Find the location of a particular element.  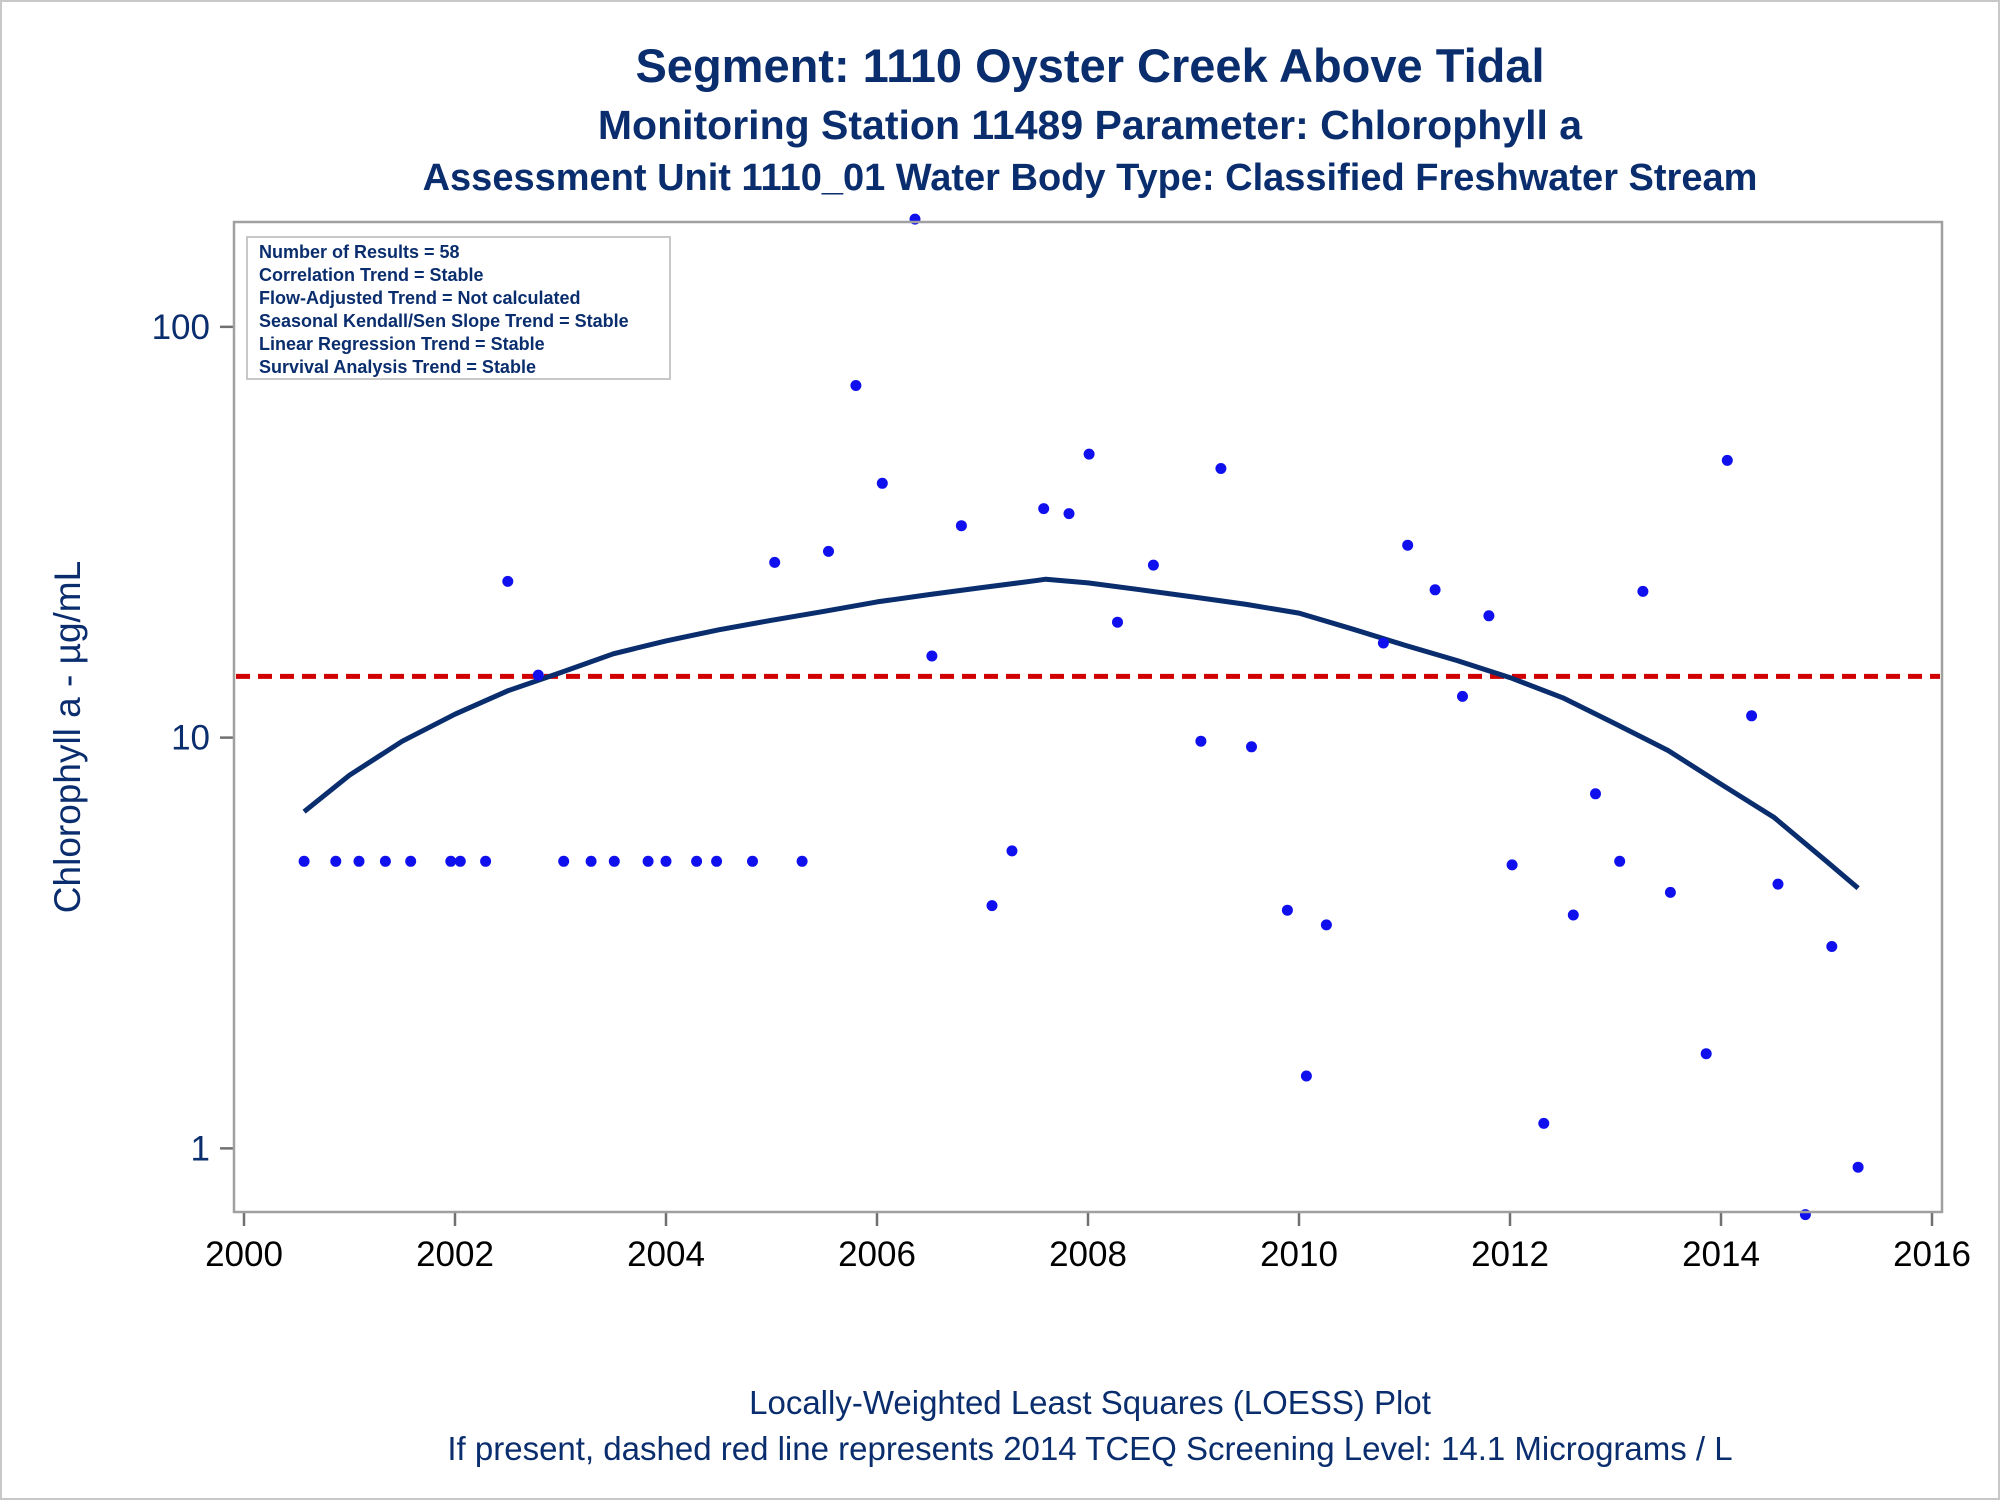

x-tick-label: 2012 is located at coordinates (1510, 1254).